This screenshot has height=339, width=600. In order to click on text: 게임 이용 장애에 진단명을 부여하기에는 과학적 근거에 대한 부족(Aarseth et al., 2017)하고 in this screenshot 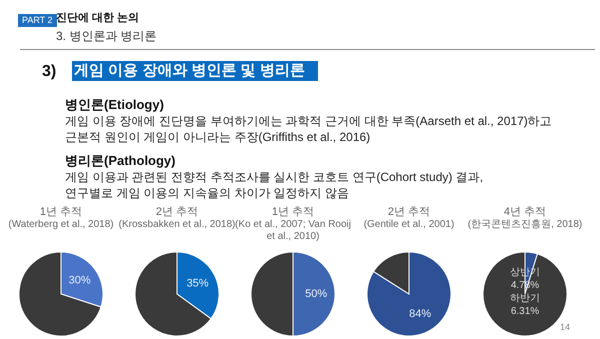, I will do `click(308, 121)`.